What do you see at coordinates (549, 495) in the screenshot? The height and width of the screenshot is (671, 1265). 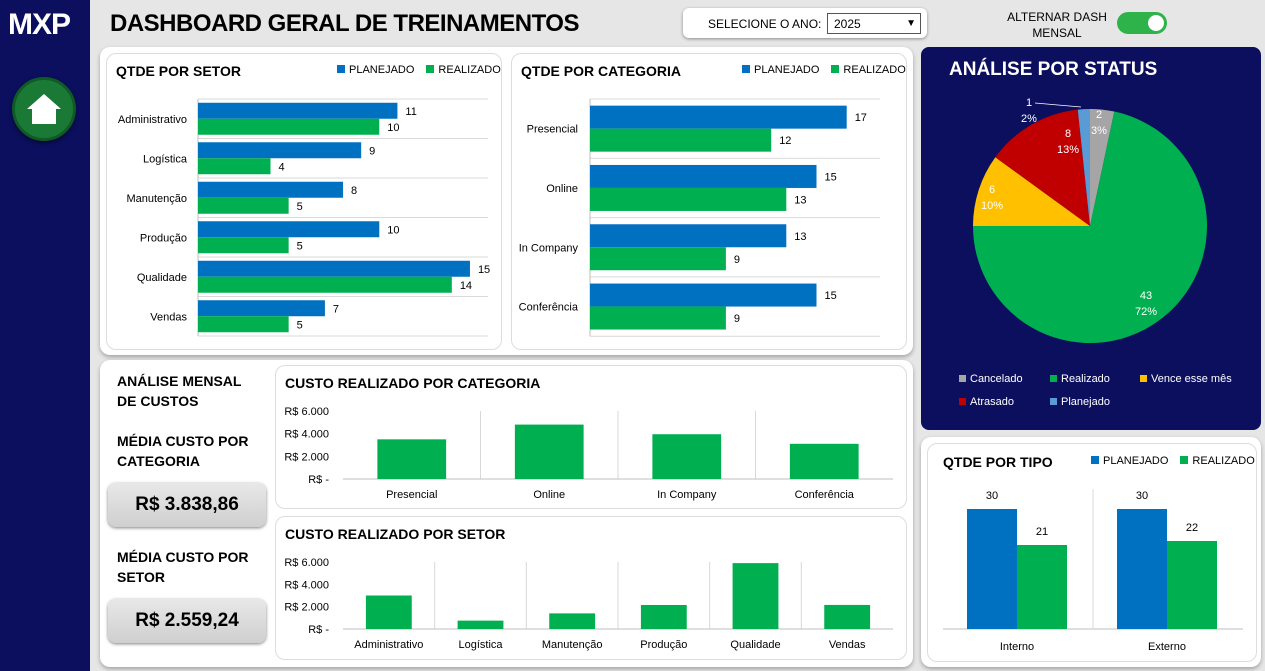 I see `category-label: Online` at bounding box center [549, 495].